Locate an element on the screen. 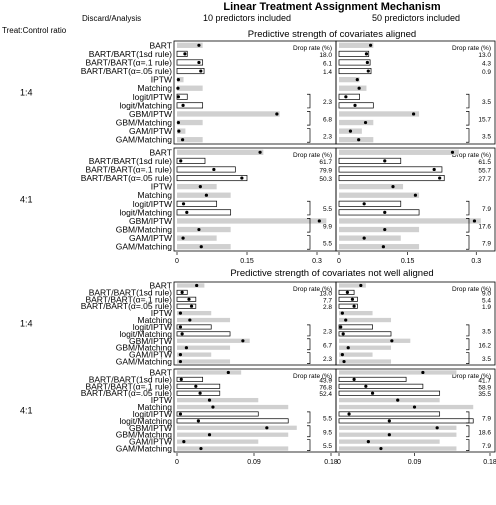  drop-rate-value: 15.7 is located at coordinates (484, 119).